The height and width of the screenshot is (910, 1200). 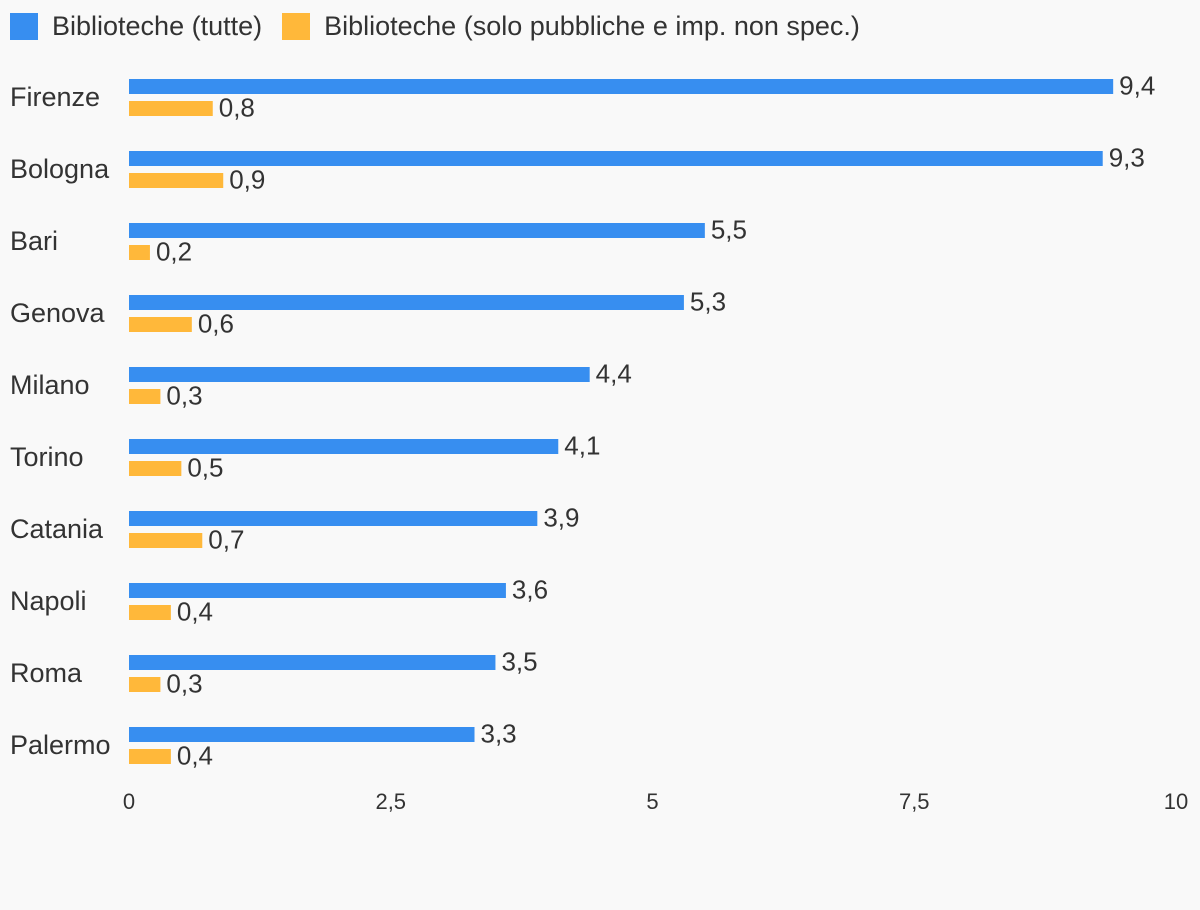 What do you see at coordinates (1137, 85) in the screenshot?
I see `data-label-firenze-series-1: 9,4` at bounding box center [1137, 85].